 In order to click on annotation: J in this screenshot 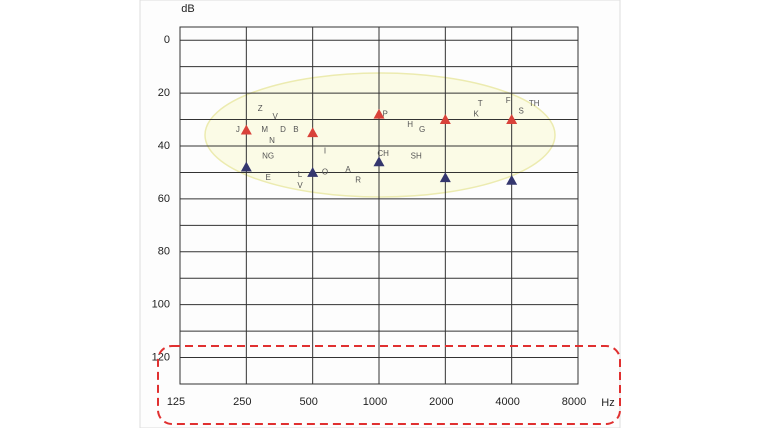, I will do `click(238, 129)`.